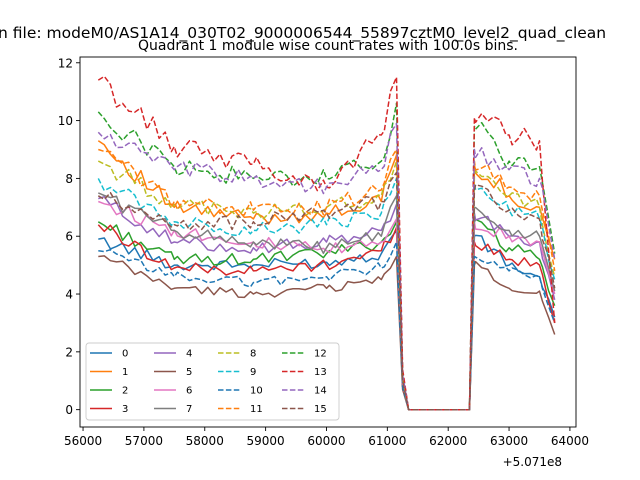 The width and height of the screenshot is (640, 480). I want to click on x-tick-label: 61000, so click(387, 441).